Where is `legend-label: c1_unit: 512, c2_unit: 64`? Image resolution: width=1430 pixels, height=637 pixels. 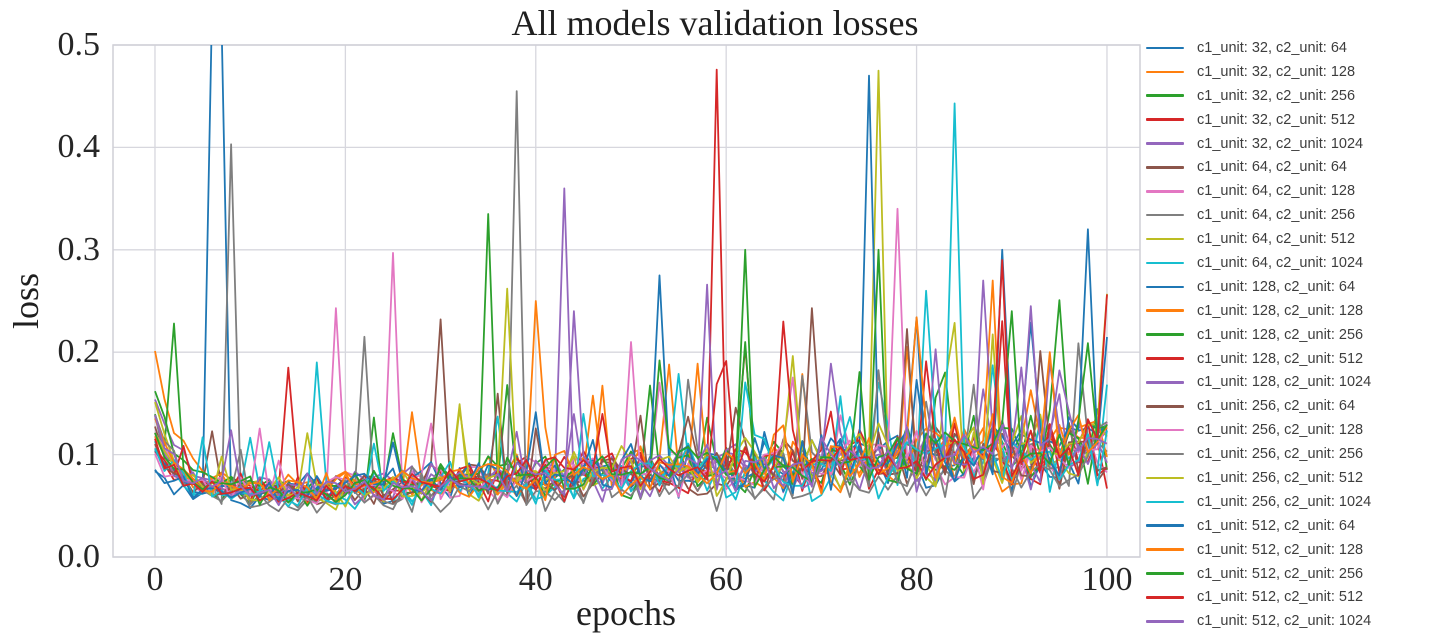
legend-label: c1_unit: 512, c2_unit: 64 is located at coordinates (1276, 525).